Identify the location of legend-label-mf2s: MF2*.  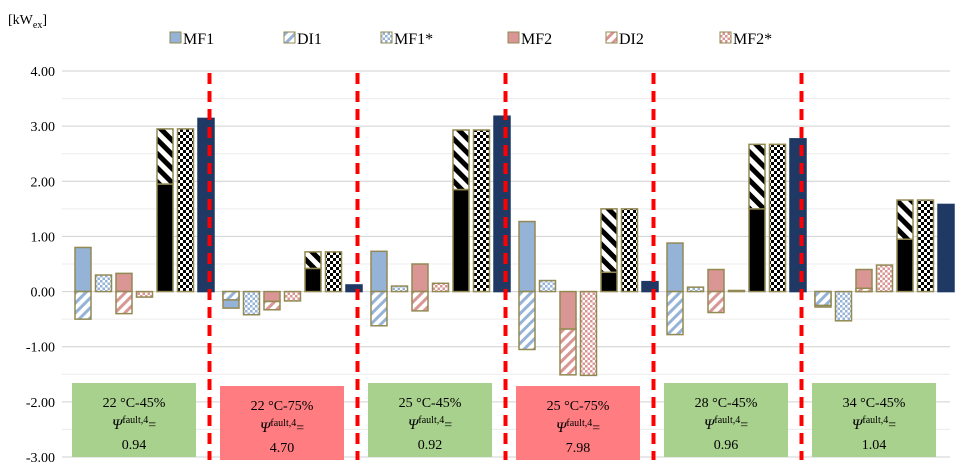
(752, 39).